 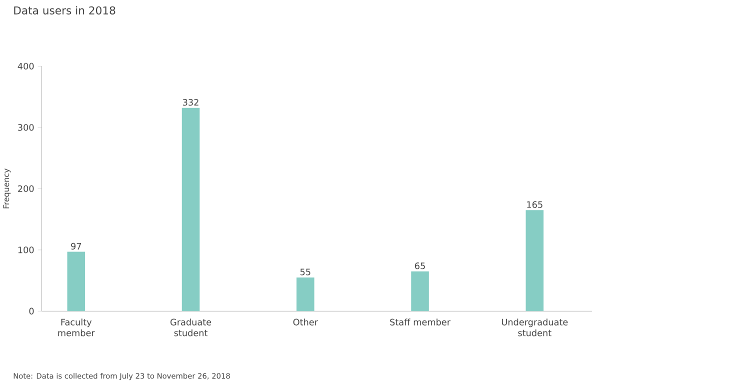 What do you see at coordinates (191, 327) in the screenshot?
I see `x-tick-label: Graduate student` at bounding box center [191, 327].